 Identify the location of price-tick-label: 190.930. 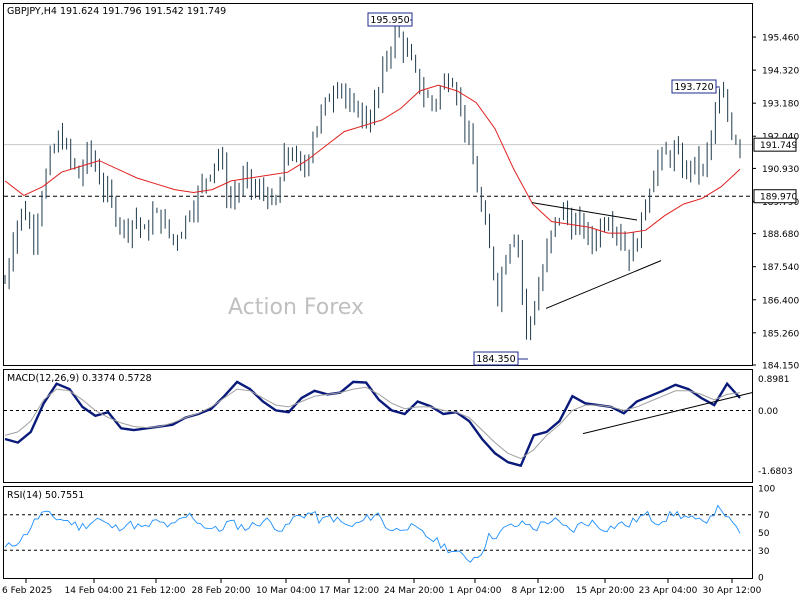
(780, 170).